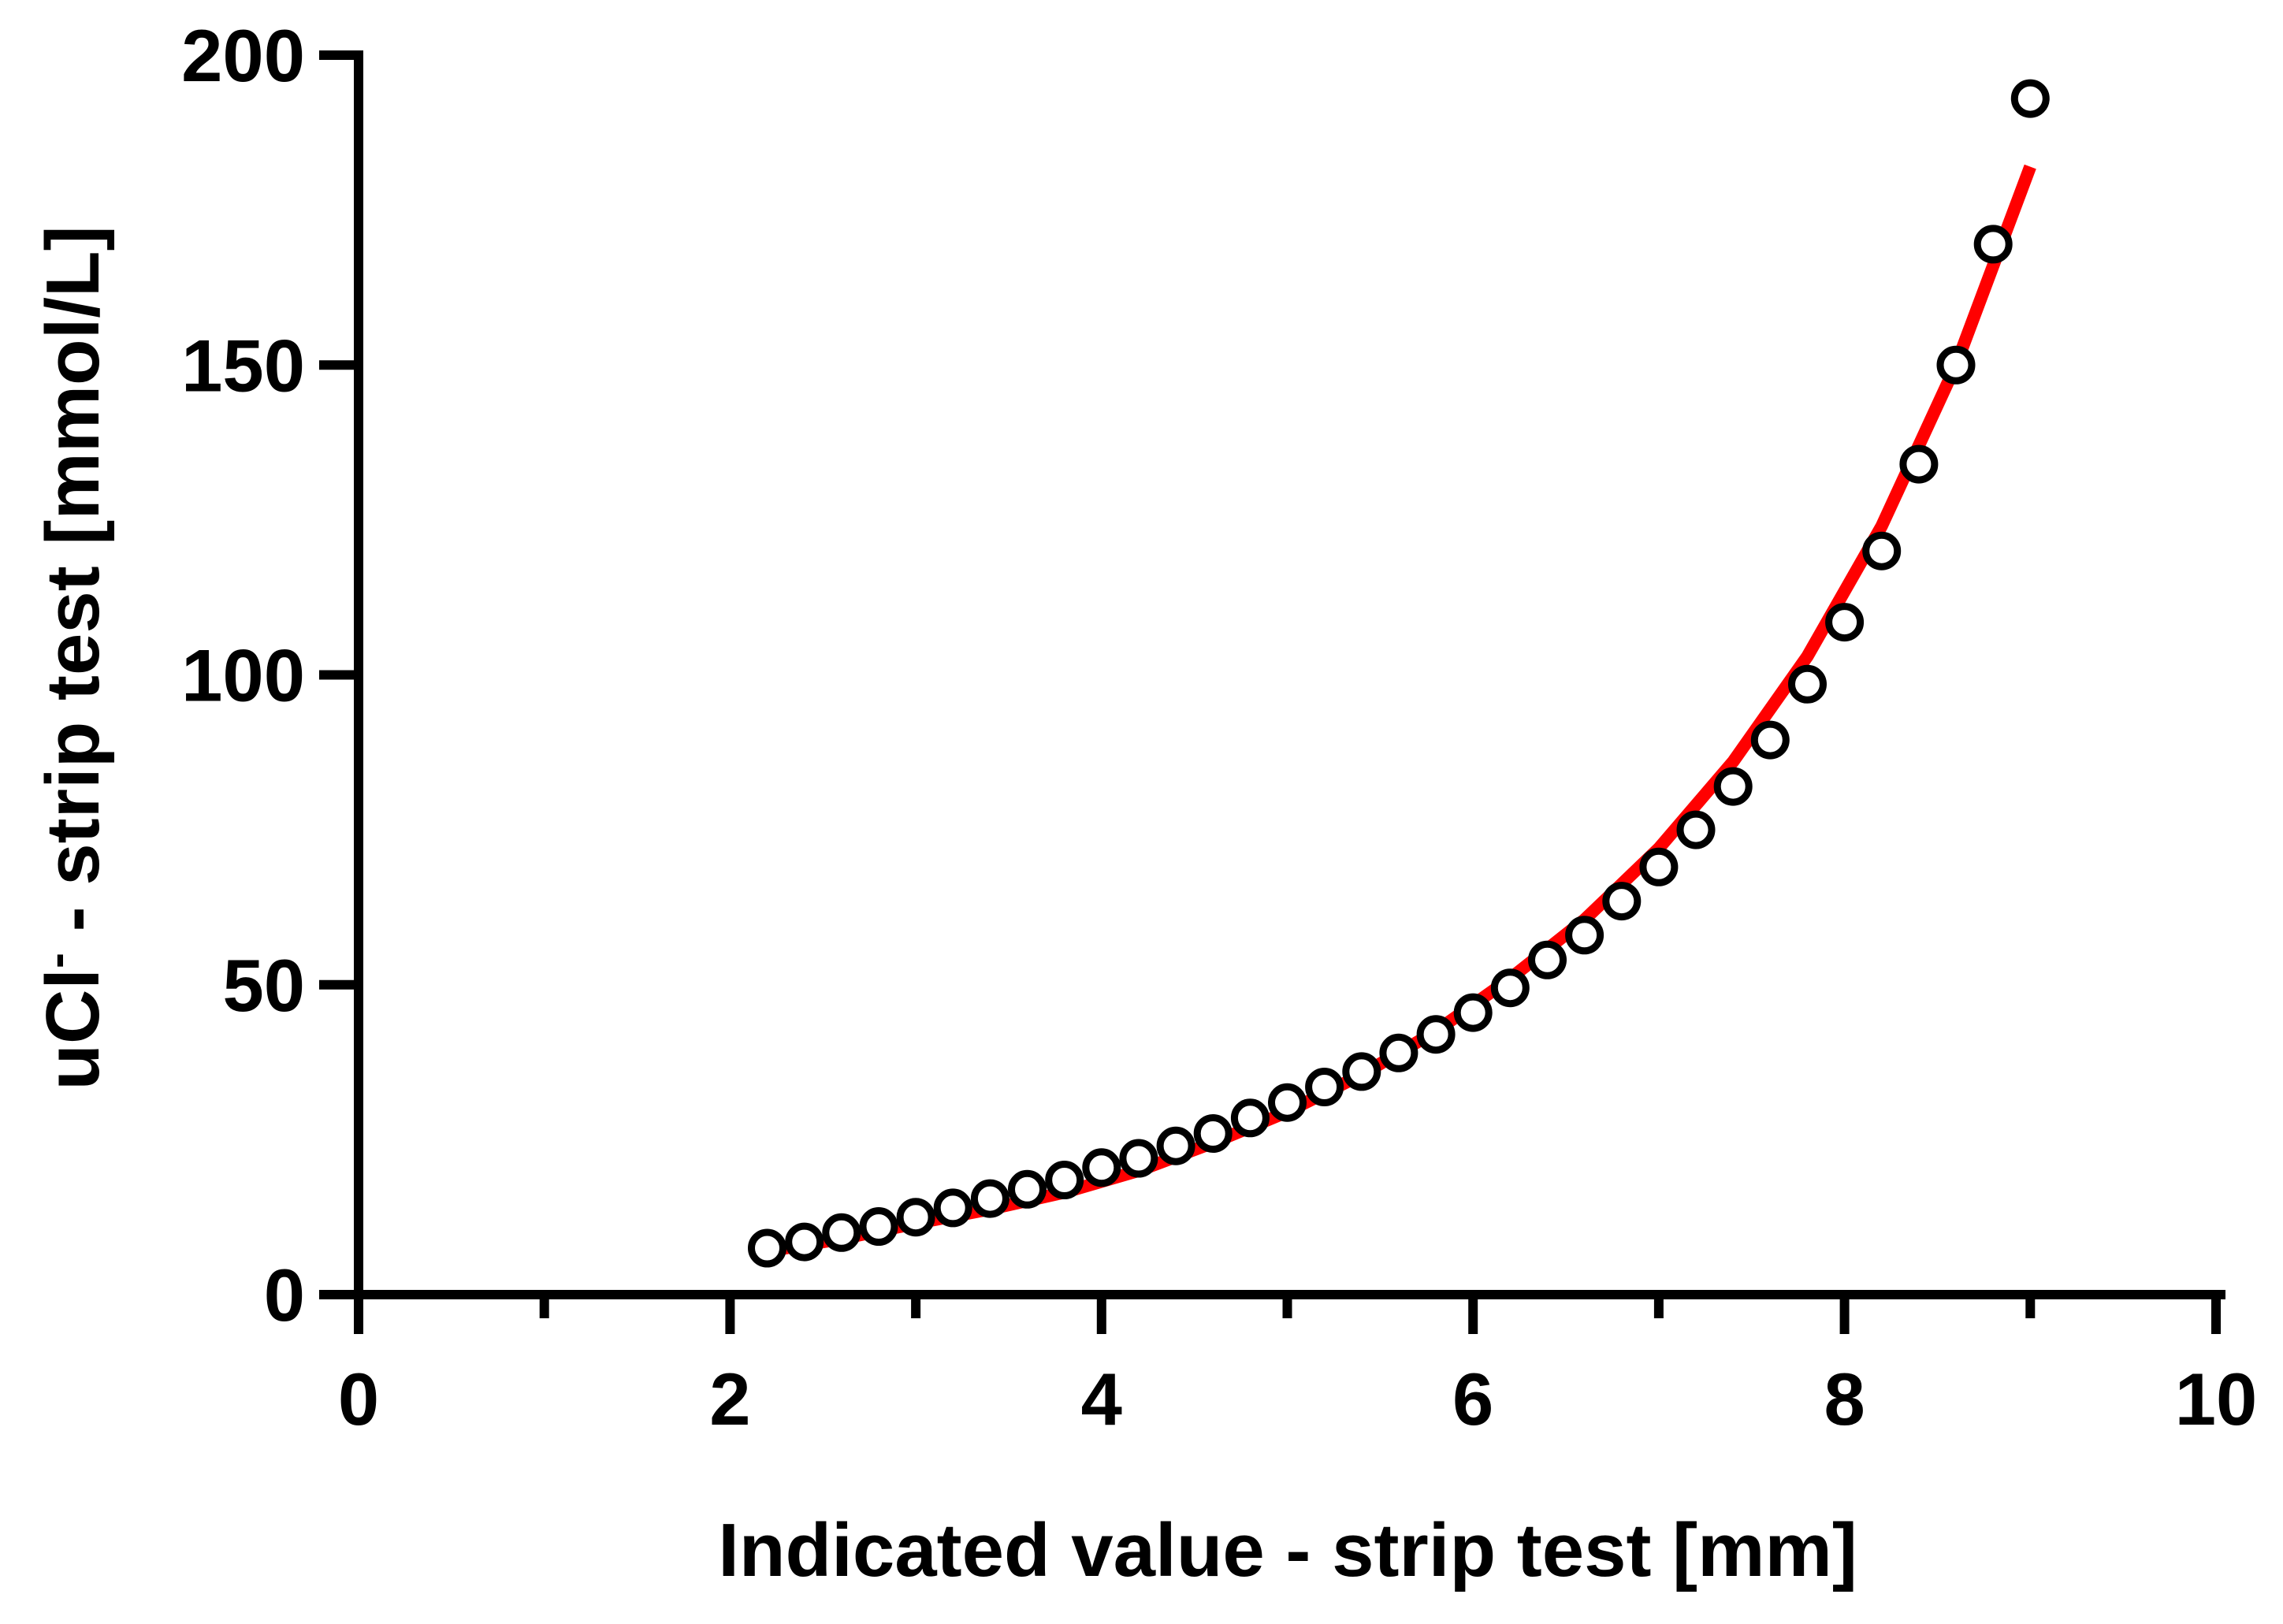  What do you see at coordinates (358, 1399) in the screenshot?
I see `x-tick-label: 0` at bounding box center [358, 1399].